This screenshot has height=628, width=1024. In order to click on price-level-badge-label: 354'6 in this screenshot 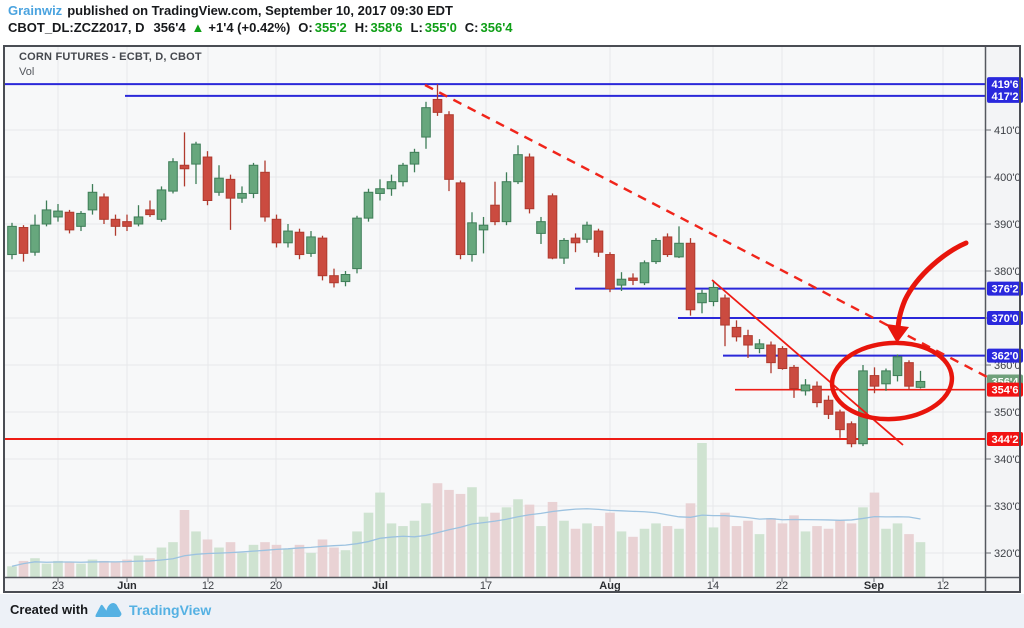, I will do `click(1004, 391)`.